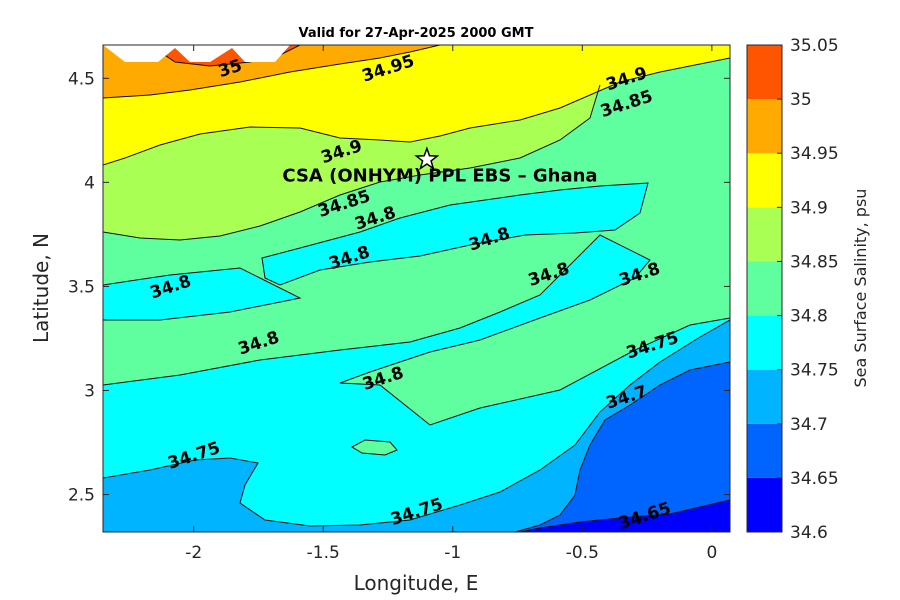  I want to click on site-layer: CSA (ONHYM) PPL EBS – Ghana, so click(440, 166).